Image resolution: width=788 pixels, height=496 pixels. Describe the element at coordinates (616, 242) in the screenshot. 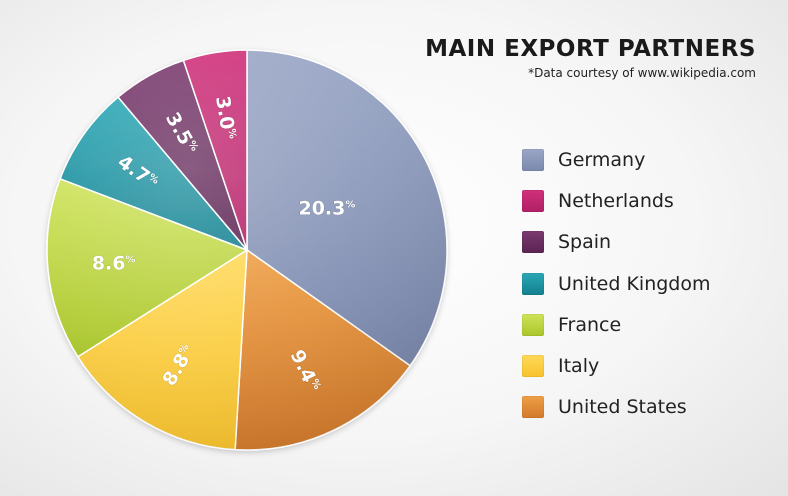

I see `legend-item-spain: Spain` at that location.